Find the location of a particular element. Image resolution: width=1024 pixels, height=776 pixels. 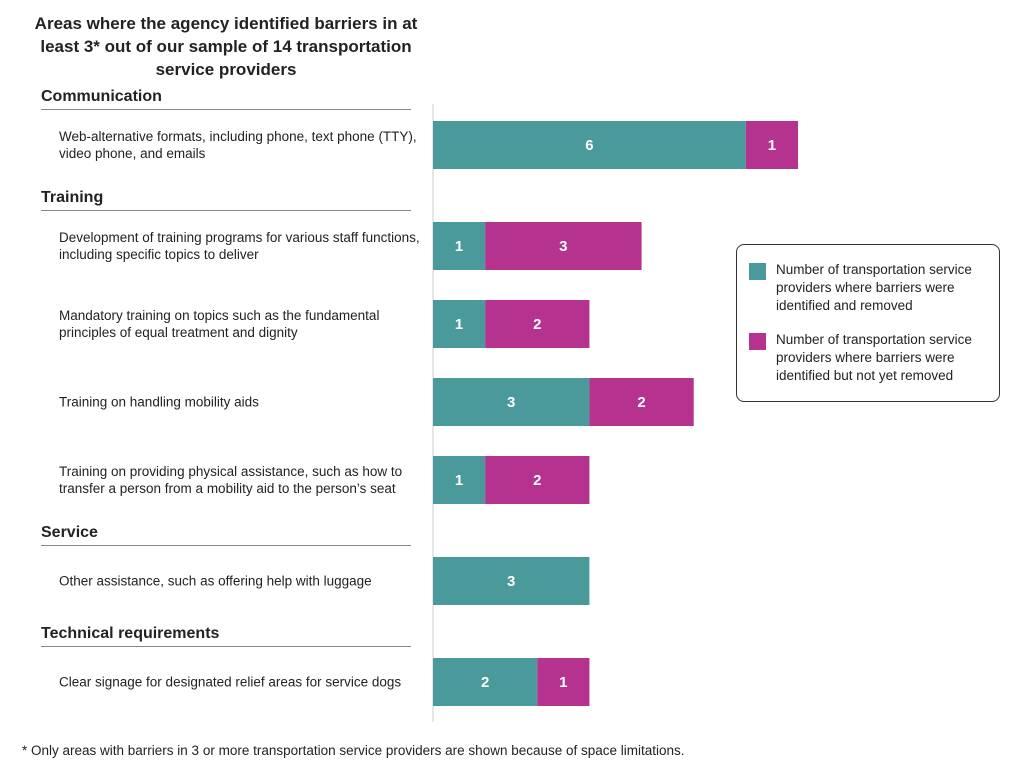

group-label: Service is located at coordinates (226, 535).